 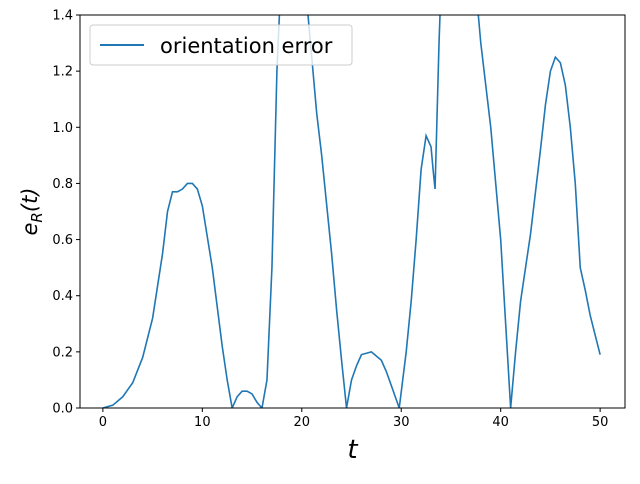 I want to click on y-tick-label: 0.6, so click(x=62, y=240).